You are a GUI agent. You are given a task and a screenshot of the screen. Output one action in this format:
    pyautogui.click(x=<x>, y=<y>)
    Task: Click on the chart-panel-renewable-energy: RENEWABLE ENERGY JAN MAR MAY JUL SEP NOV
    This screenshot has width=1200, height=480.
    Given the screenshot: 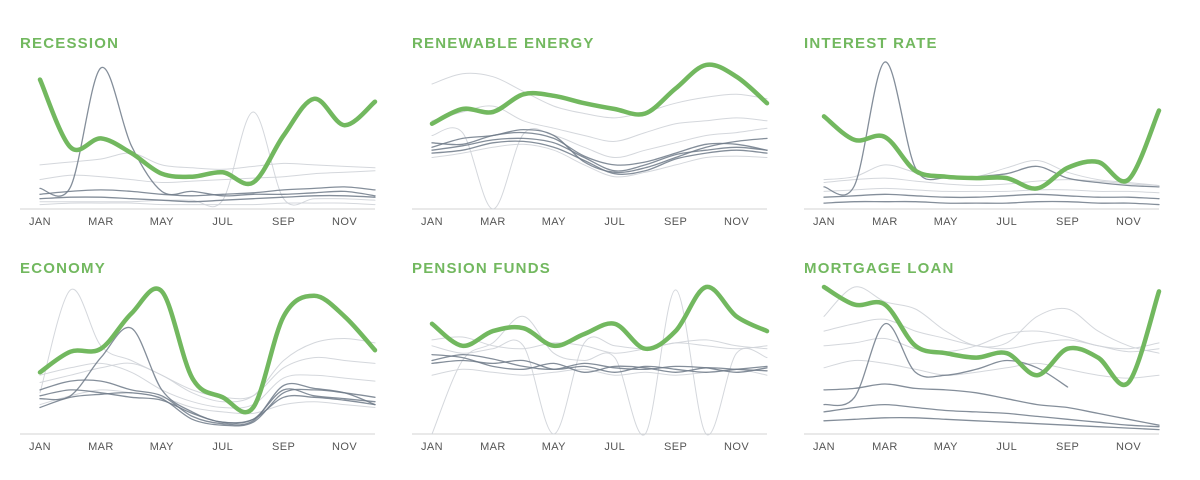 What is the action you would take?
    pyautogui.click(x=597, y=145)
    